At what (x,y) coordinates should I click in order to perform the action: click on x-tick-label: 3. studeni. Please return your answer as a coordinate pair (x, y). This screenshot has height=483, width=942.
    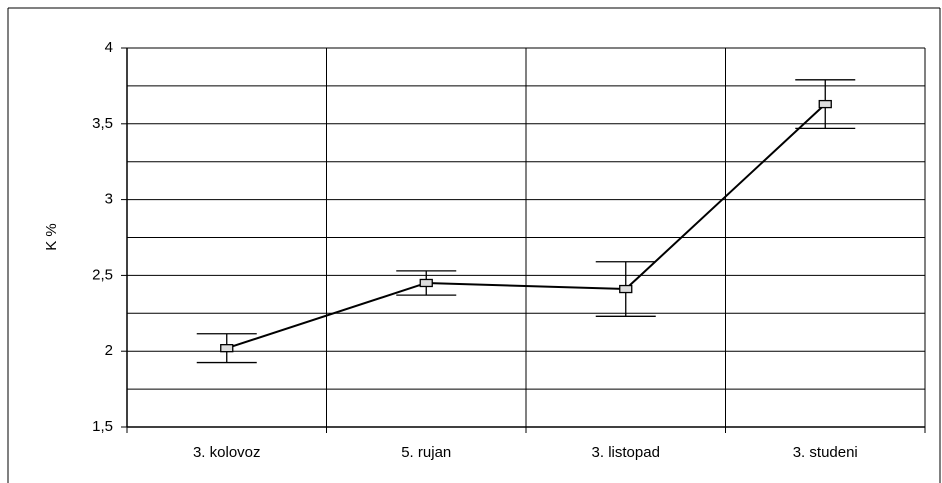
    Looking at the image, I should click on (825, 452).